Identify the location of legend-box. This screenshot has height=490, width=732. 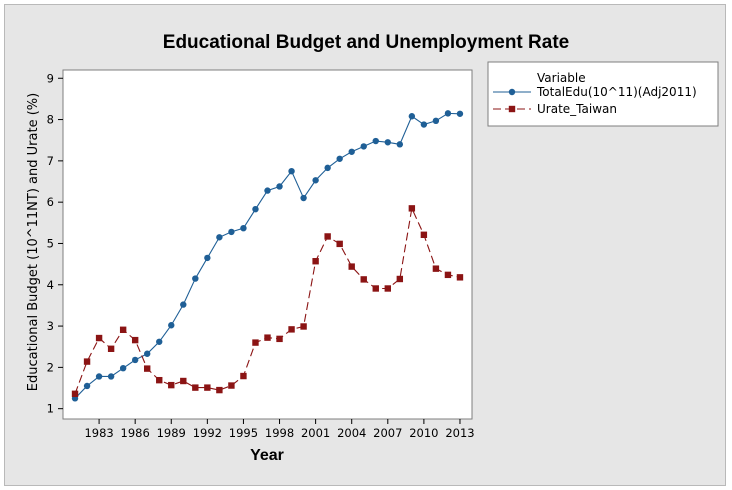
(603, 94).